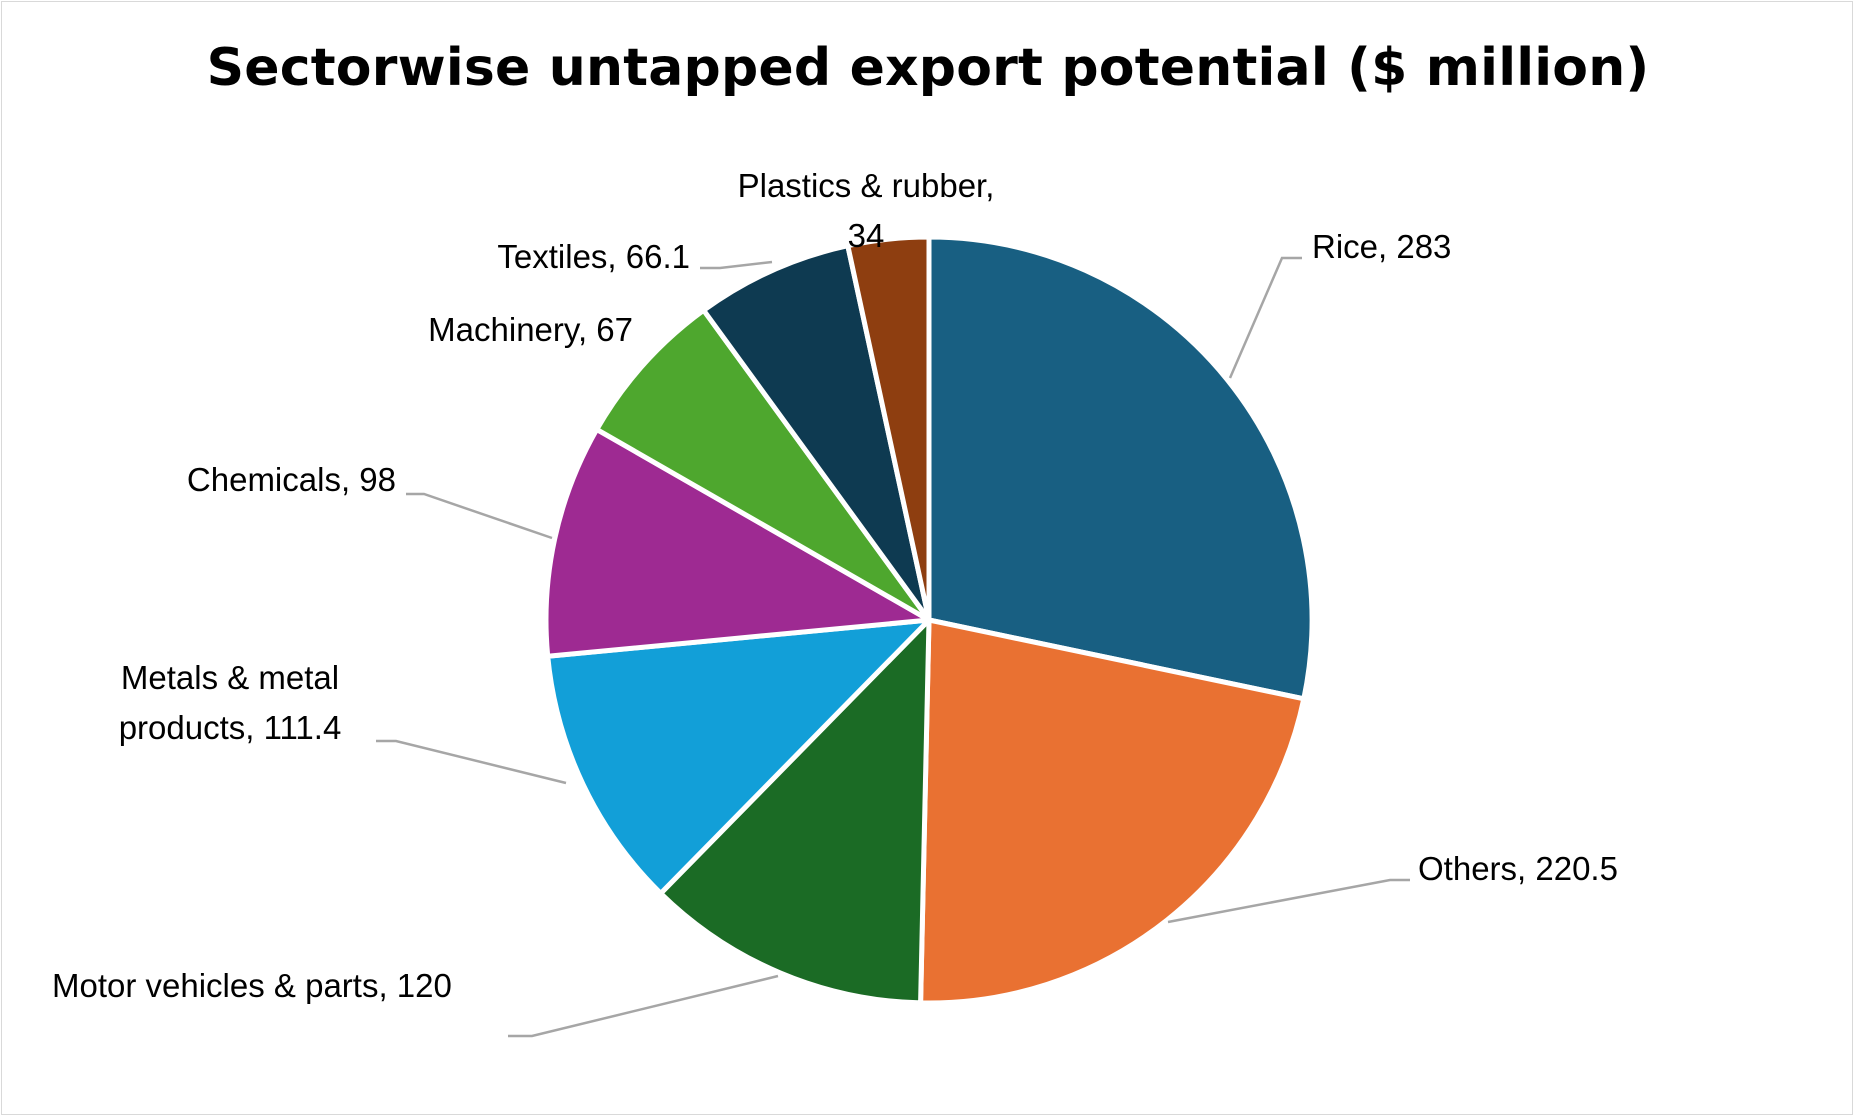  I want to click on data-label-machinery: Machinery, 67, so click(530, 329).